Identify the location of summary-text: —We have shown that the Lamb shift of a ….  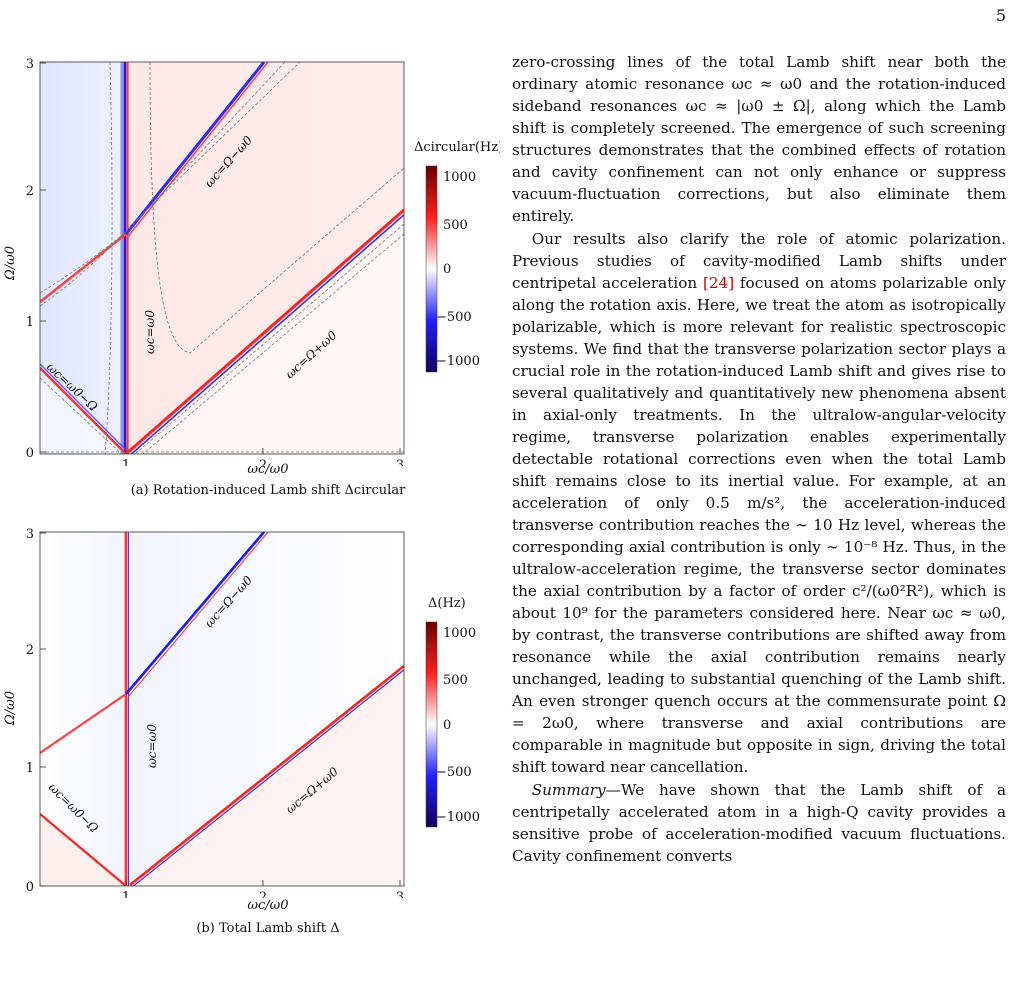
(759, 823).